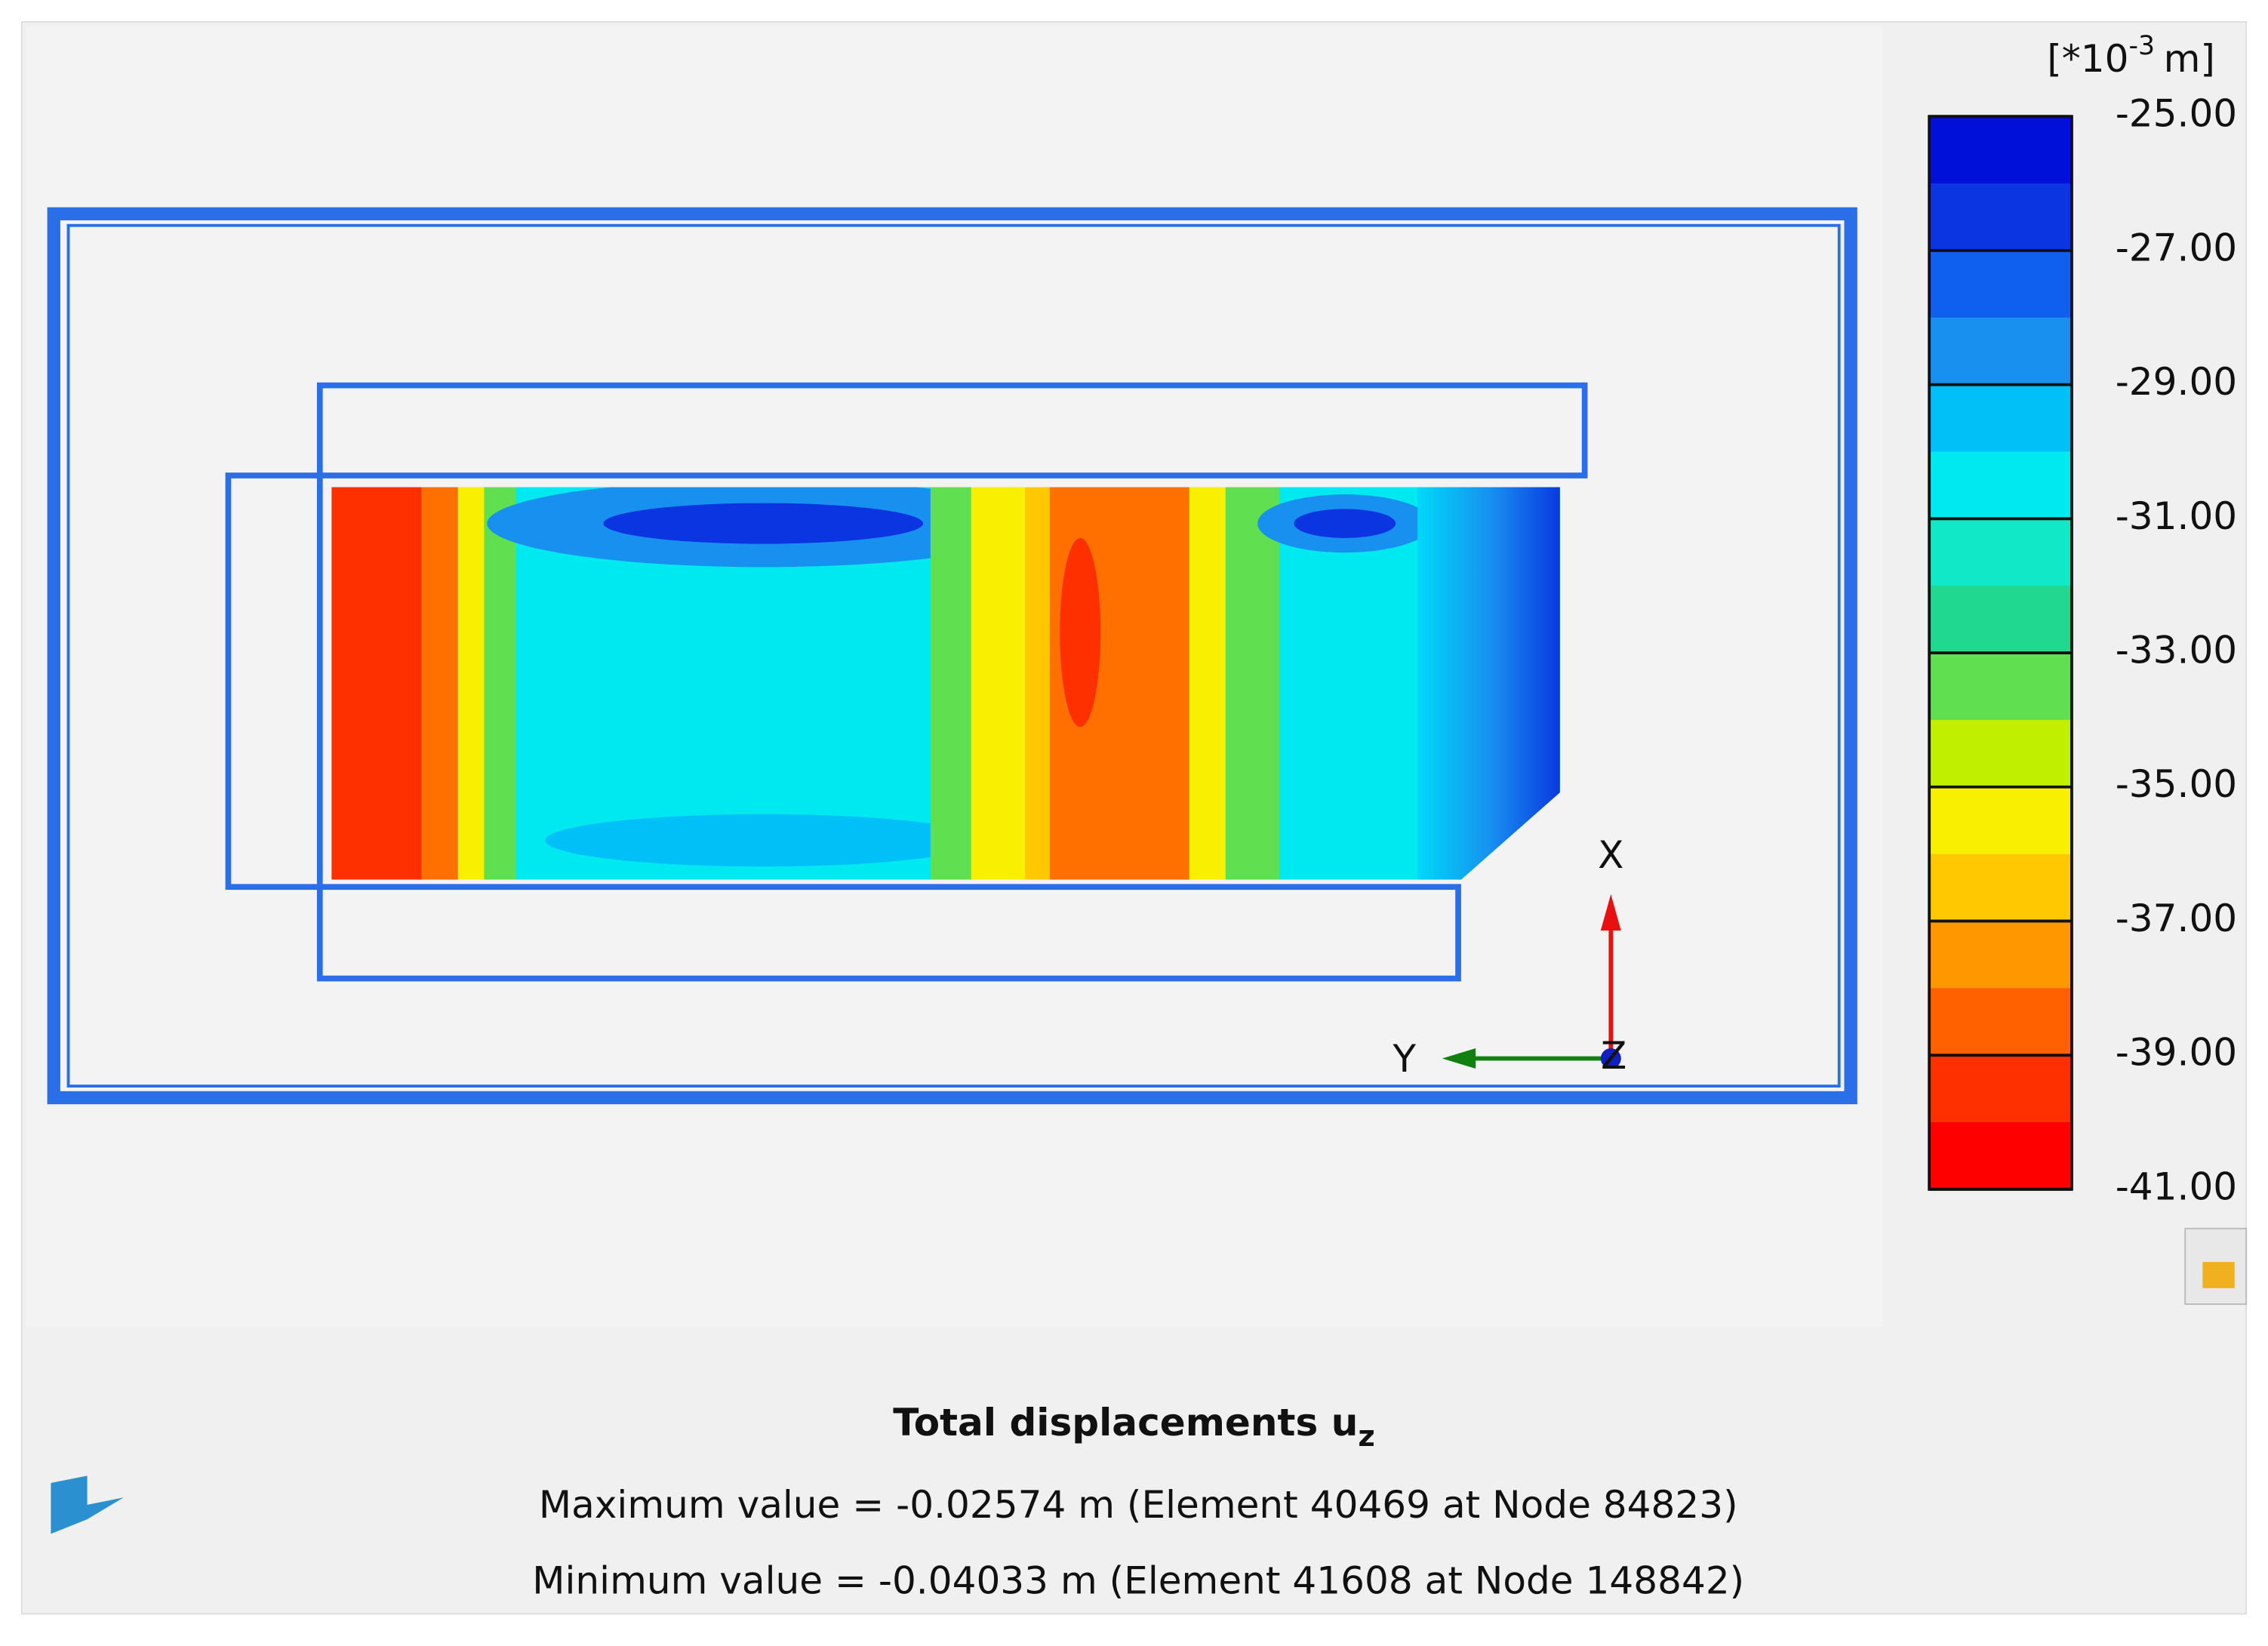  Describe the element at coordinates (2176, 248) in the screenshot. I see `legend-label: -27.00` at that location.